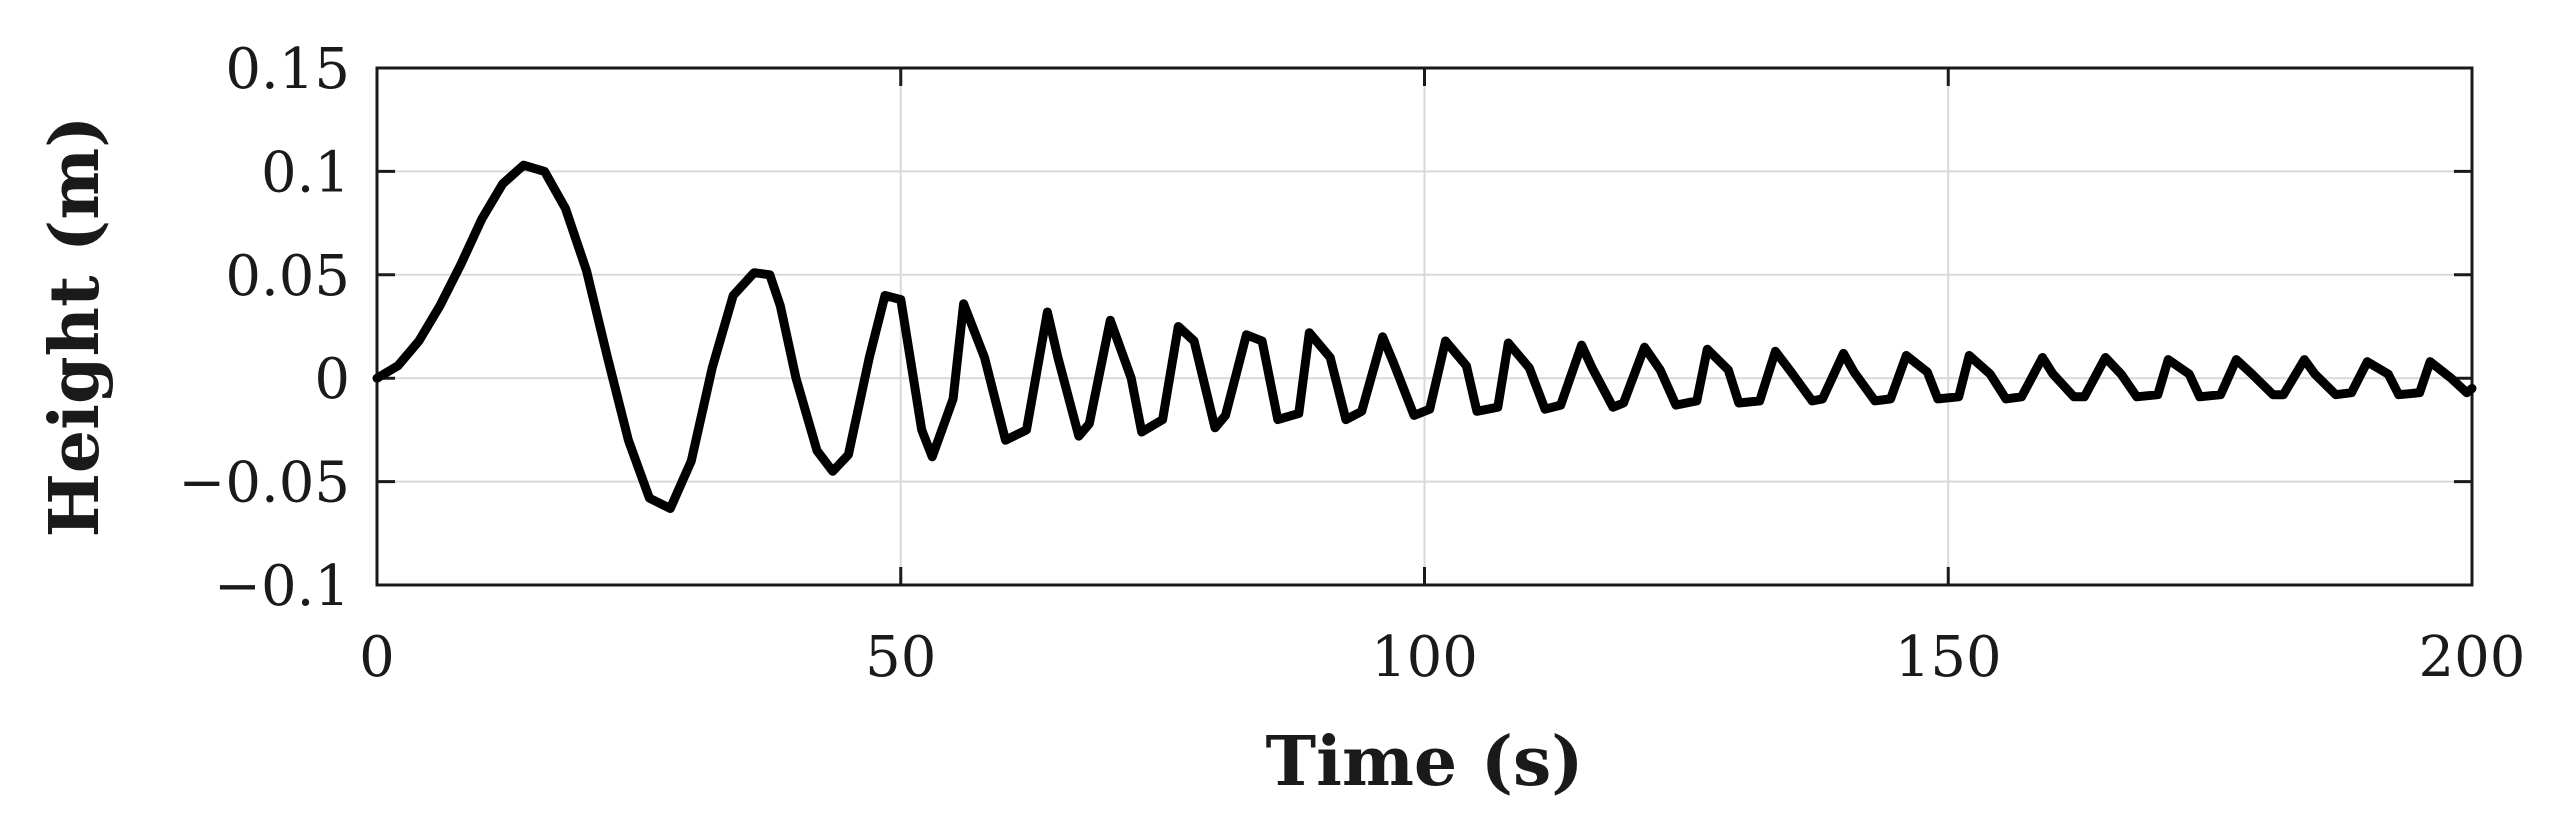  What do you see at coordinates (1424, 657) in the screenshot?
I see `x-tick-label: 100` at bounding box center [1424, 657].